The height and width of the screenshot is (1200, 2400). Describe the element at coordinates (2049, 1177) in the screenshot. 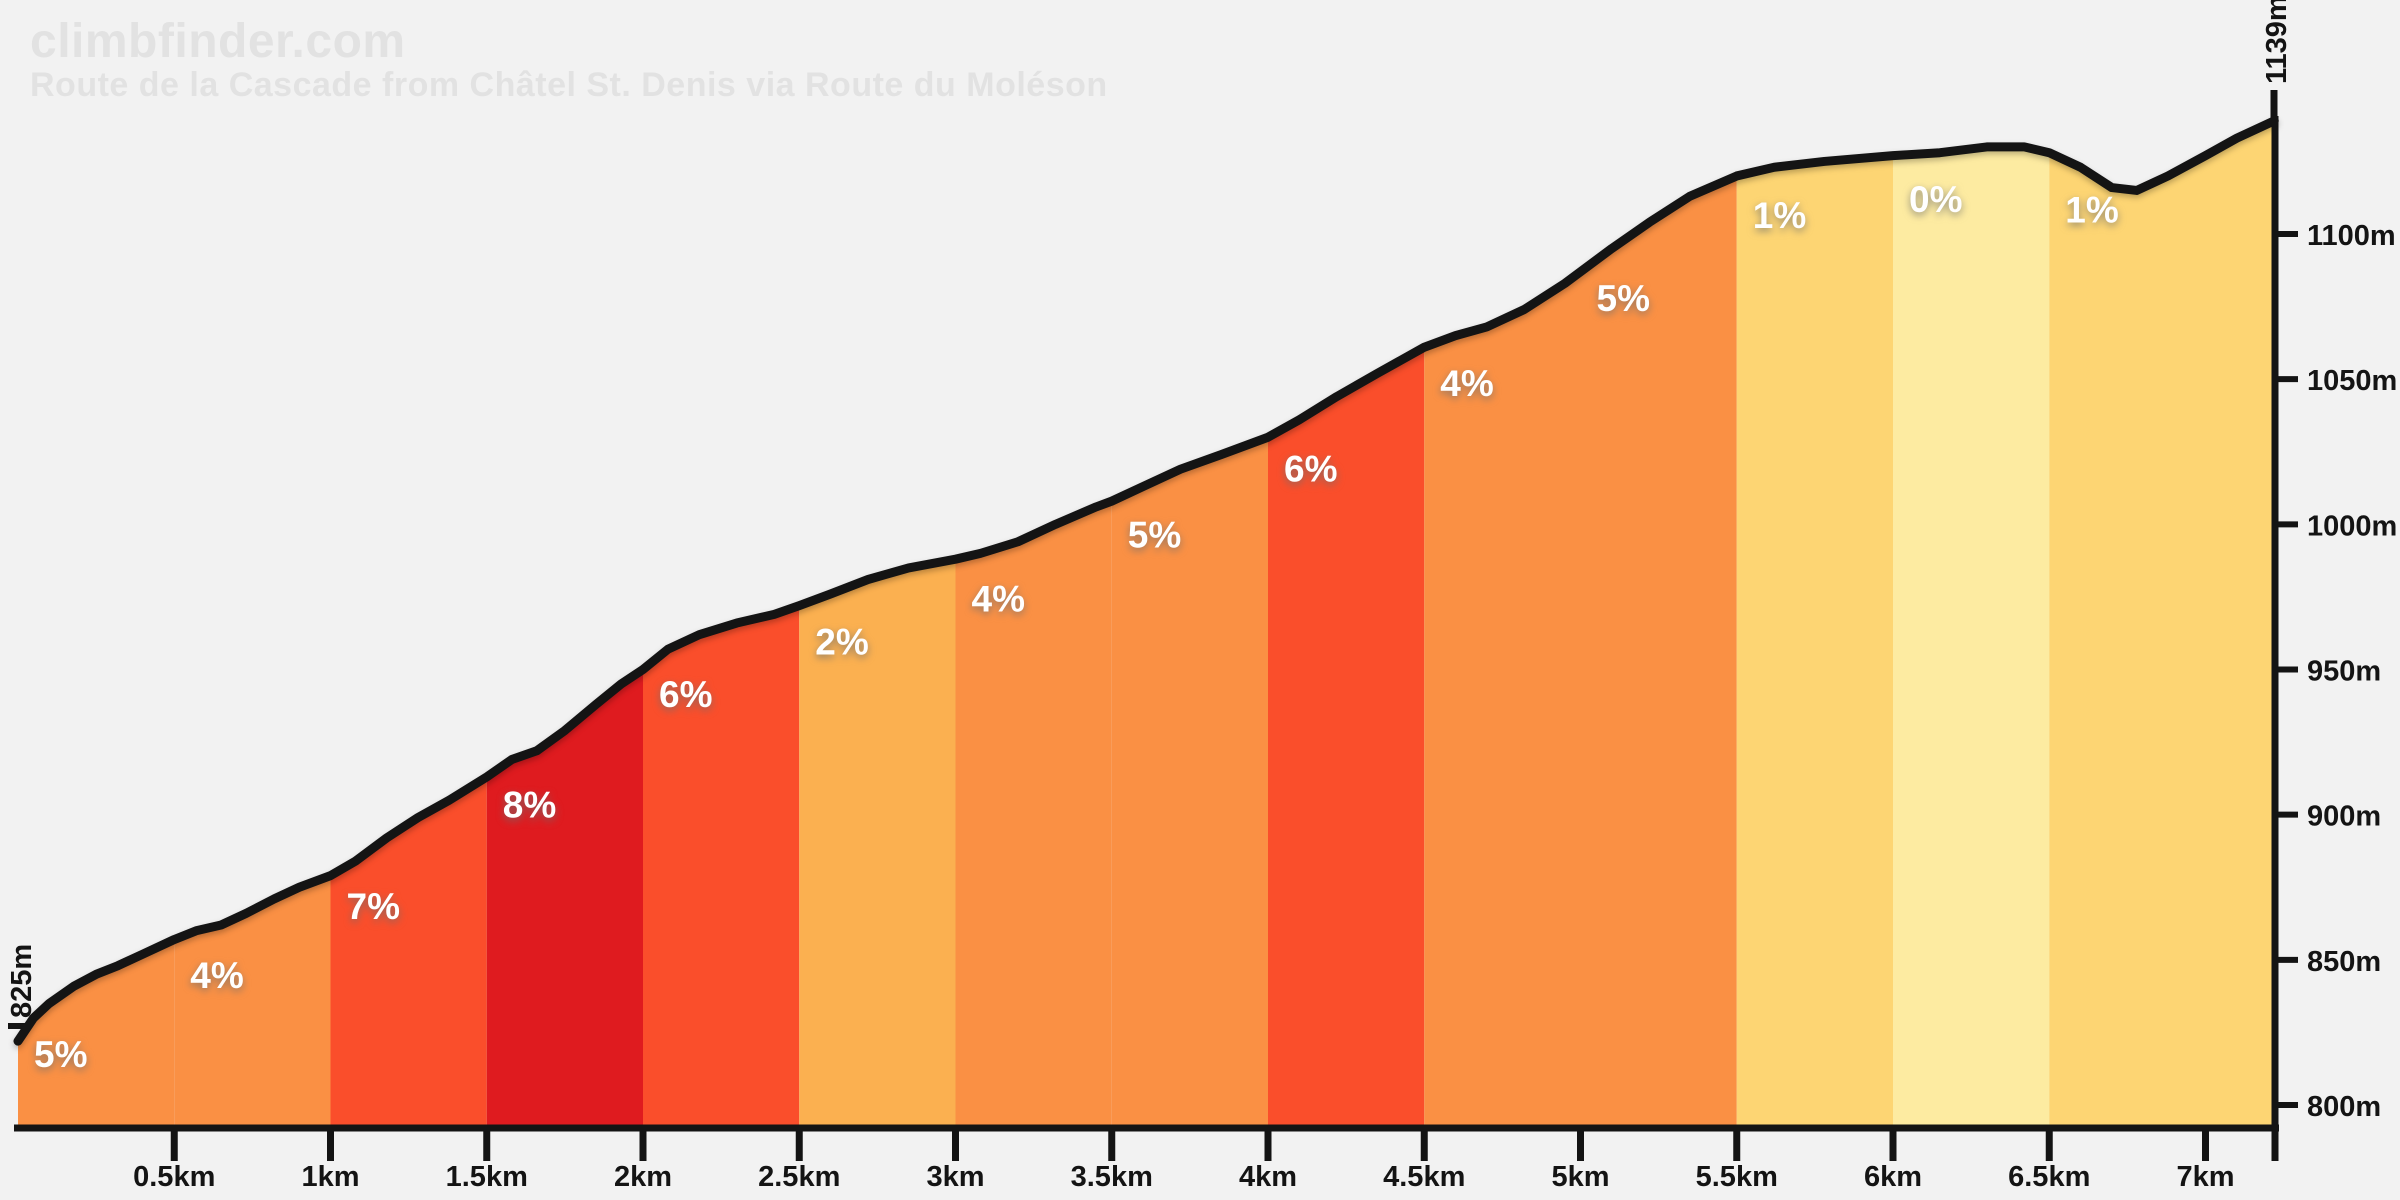

I see `x-tick-label-6.5km: 6.5km` at that location.